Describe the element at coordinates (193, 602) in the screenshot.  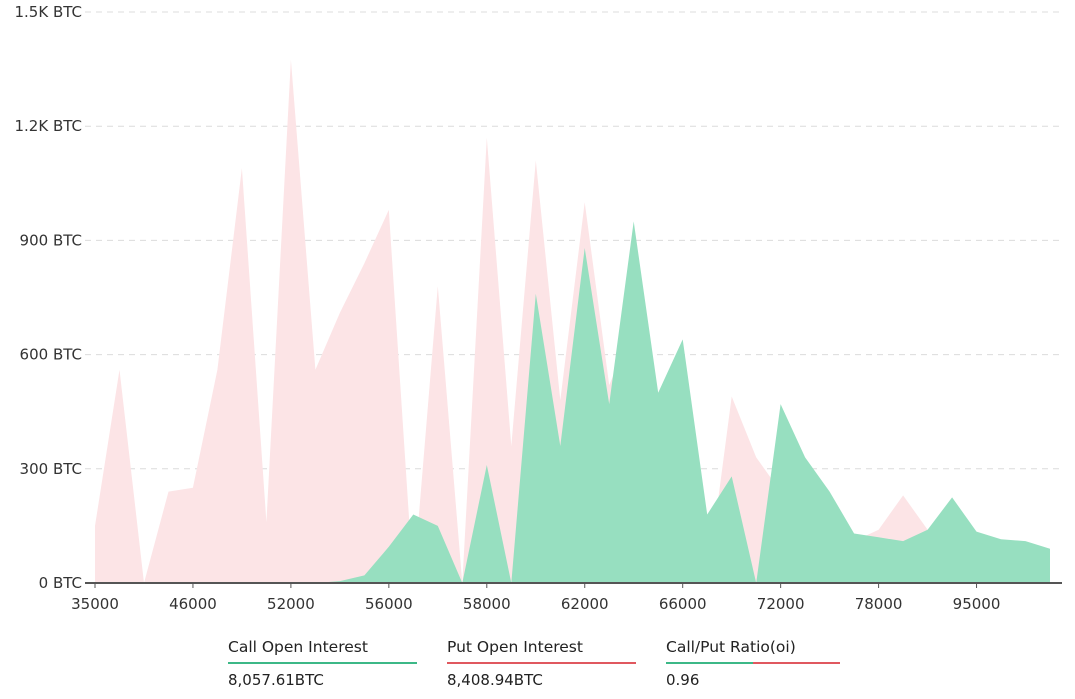
I see `x-tick-label: 46000` at that location.